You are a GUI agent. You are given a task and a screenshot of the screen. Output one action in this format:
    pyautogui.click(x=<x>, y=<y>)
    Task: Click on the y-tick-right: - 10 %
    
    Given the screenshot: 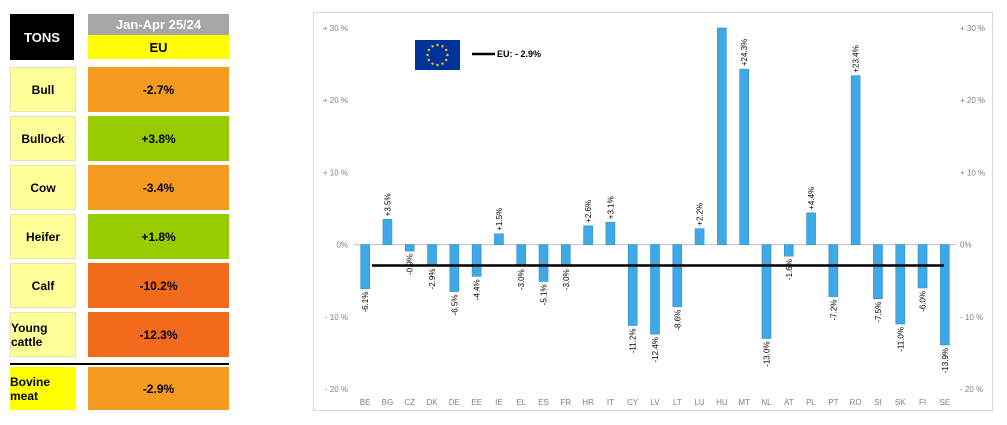 What is the action you would take?
    pyautogui.click(x=971, y=317)
    